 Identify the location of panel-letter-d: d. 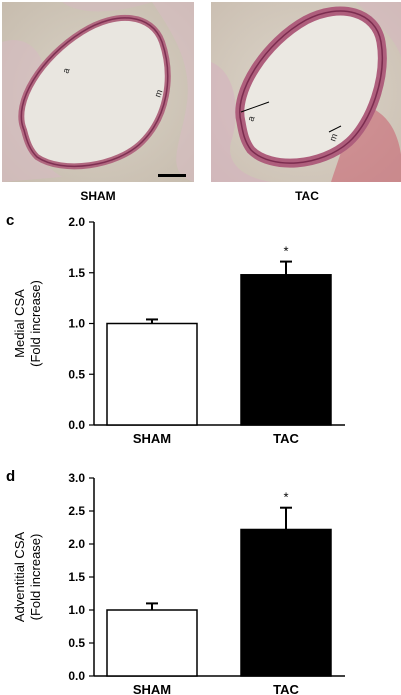
(11, 476).